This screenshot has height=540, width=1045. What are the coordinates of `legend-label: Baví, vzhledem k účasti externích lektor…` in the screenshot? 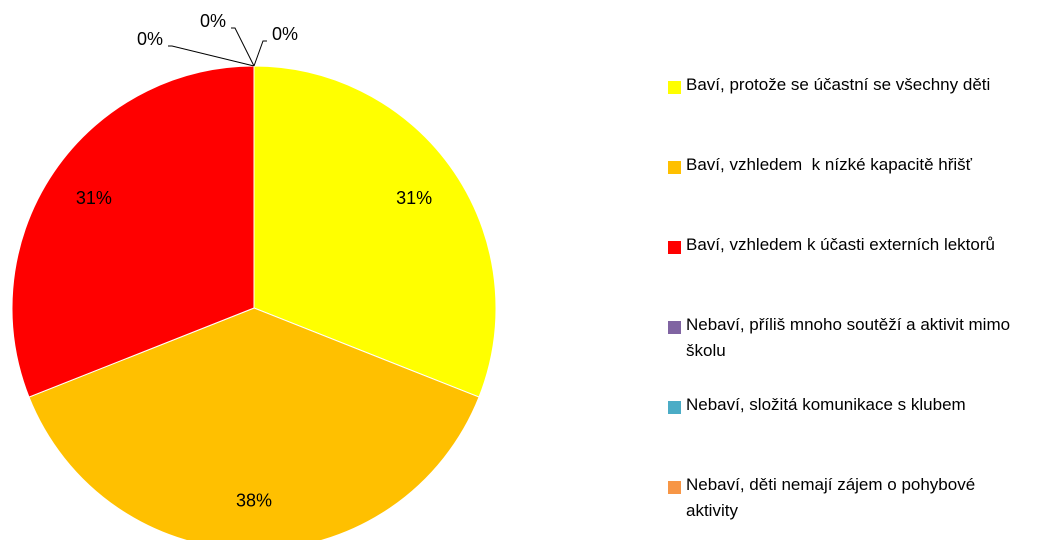 It's located at (840, 244).